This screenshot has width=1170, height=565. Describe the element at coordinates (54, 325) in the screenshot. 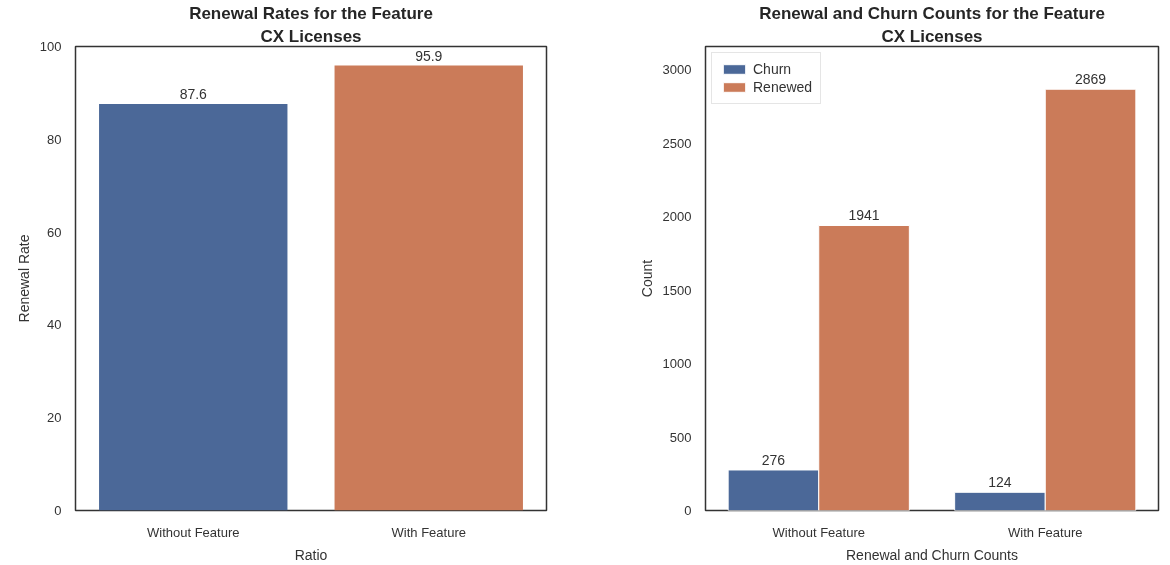

I see `y-tick-label: 40` at that location.